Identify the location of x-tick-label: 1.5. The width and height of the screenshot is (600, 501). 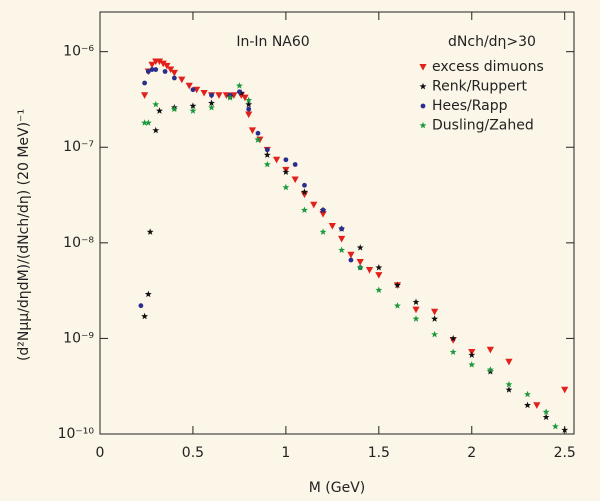
(379, 453).